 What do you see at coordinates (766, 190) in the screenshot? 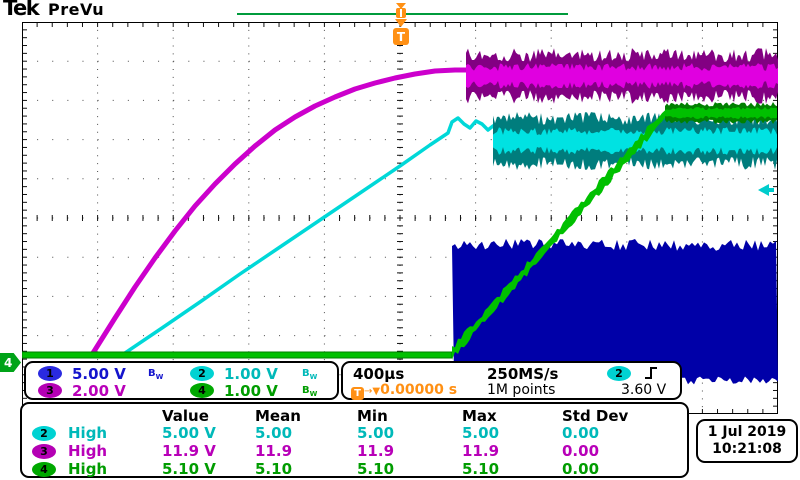
I see `trigger-level-arrow` at bounding box center [766, 190].